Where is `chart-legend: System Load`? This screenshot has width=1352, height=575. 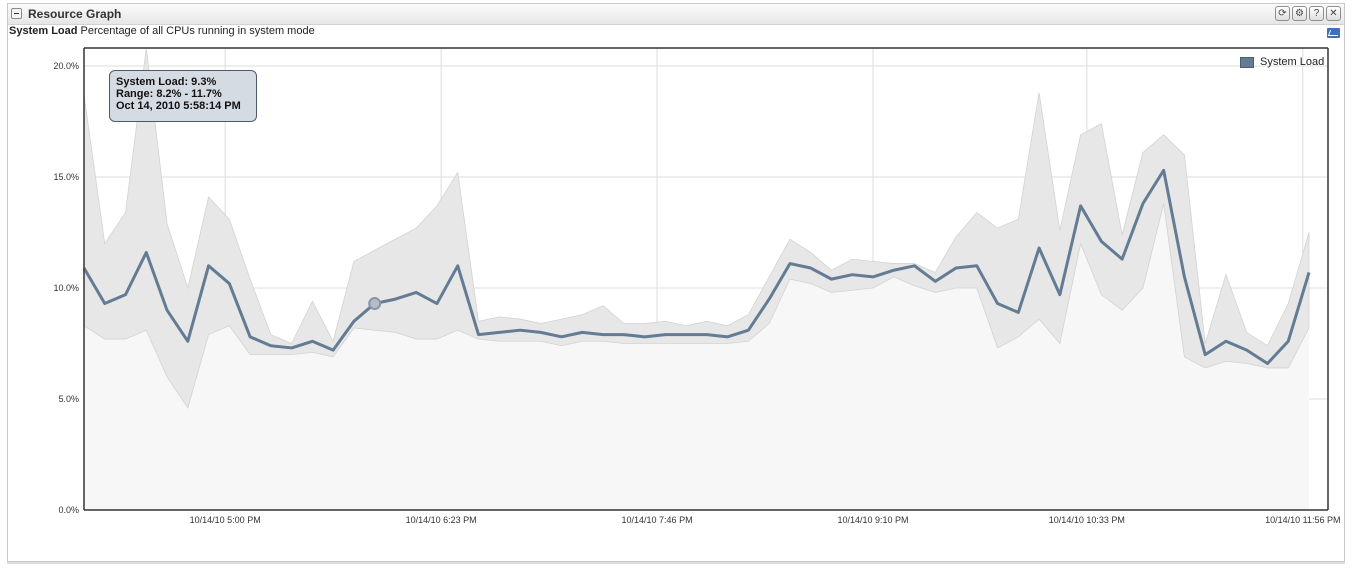 chart-legend: System Load is located at coordinates (1282, 62).